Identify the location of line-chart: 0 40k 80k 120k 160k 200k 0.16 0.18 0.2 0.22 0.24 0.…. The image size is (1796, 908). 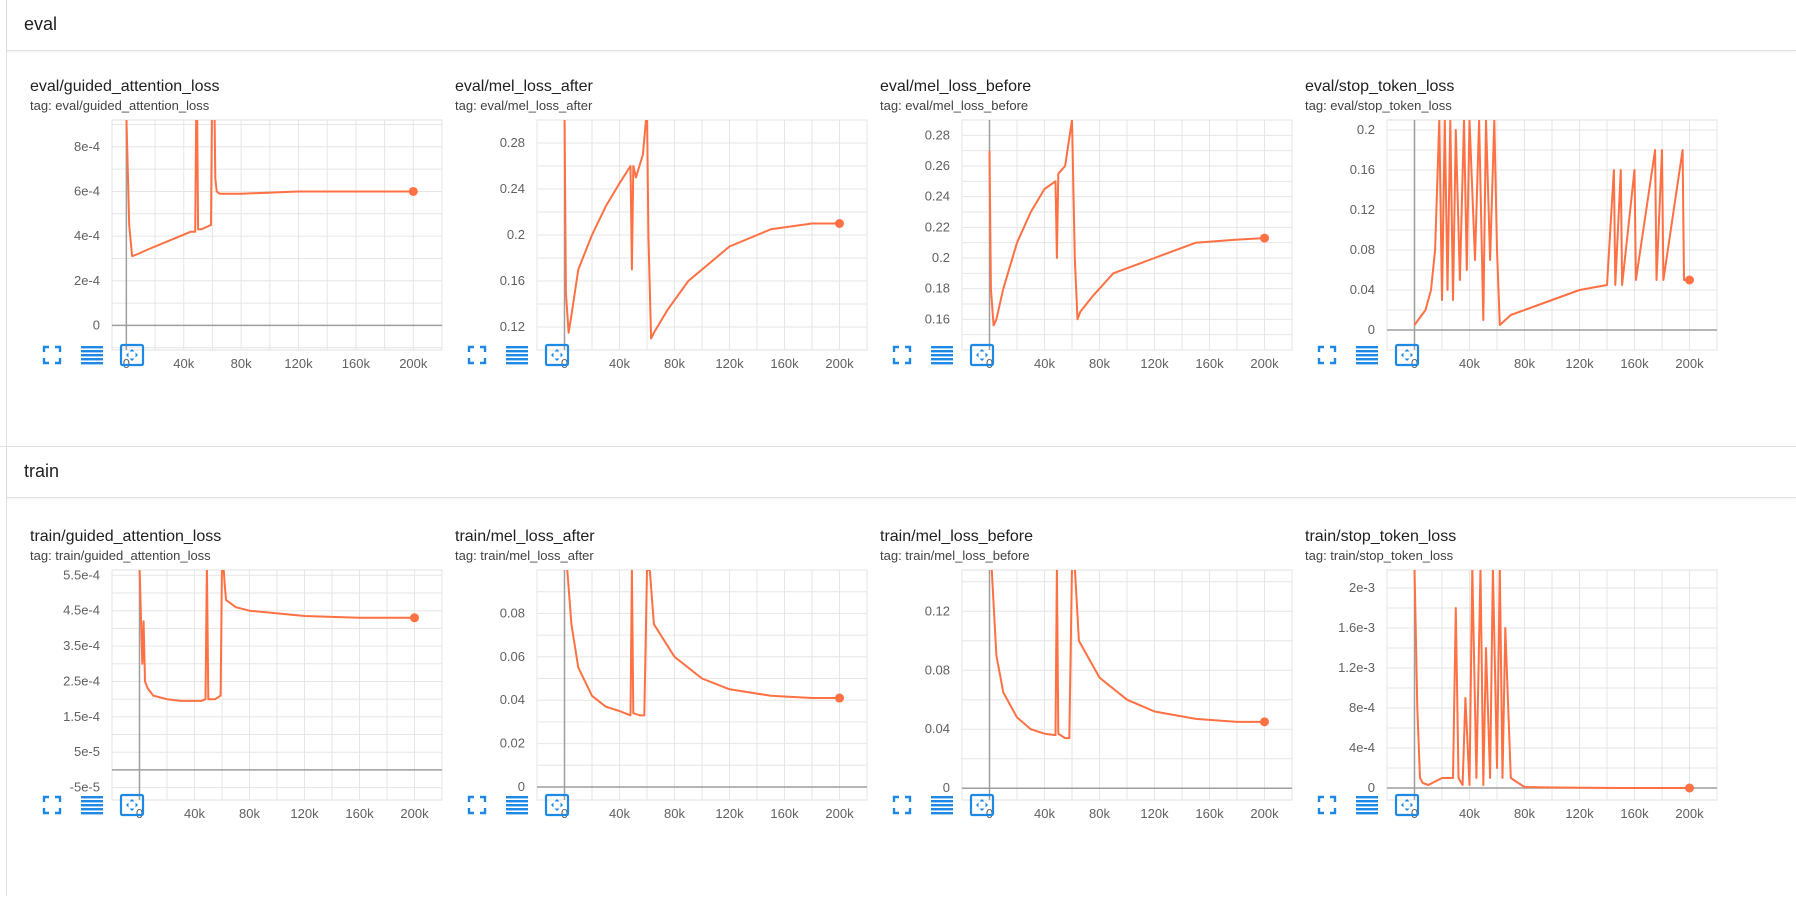
(1090, 251).